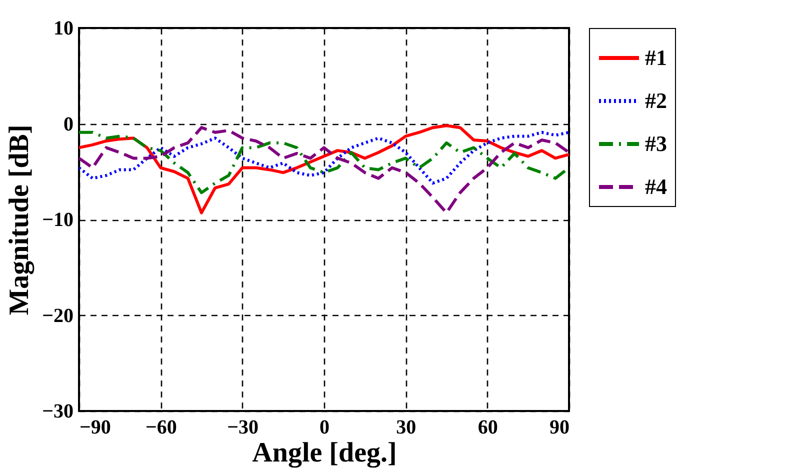 The image size is (793, 476). What do you see at coordinates (656, 100) in the screenshot?
I see `legend-label: #2` at bounding box center [656, 100].